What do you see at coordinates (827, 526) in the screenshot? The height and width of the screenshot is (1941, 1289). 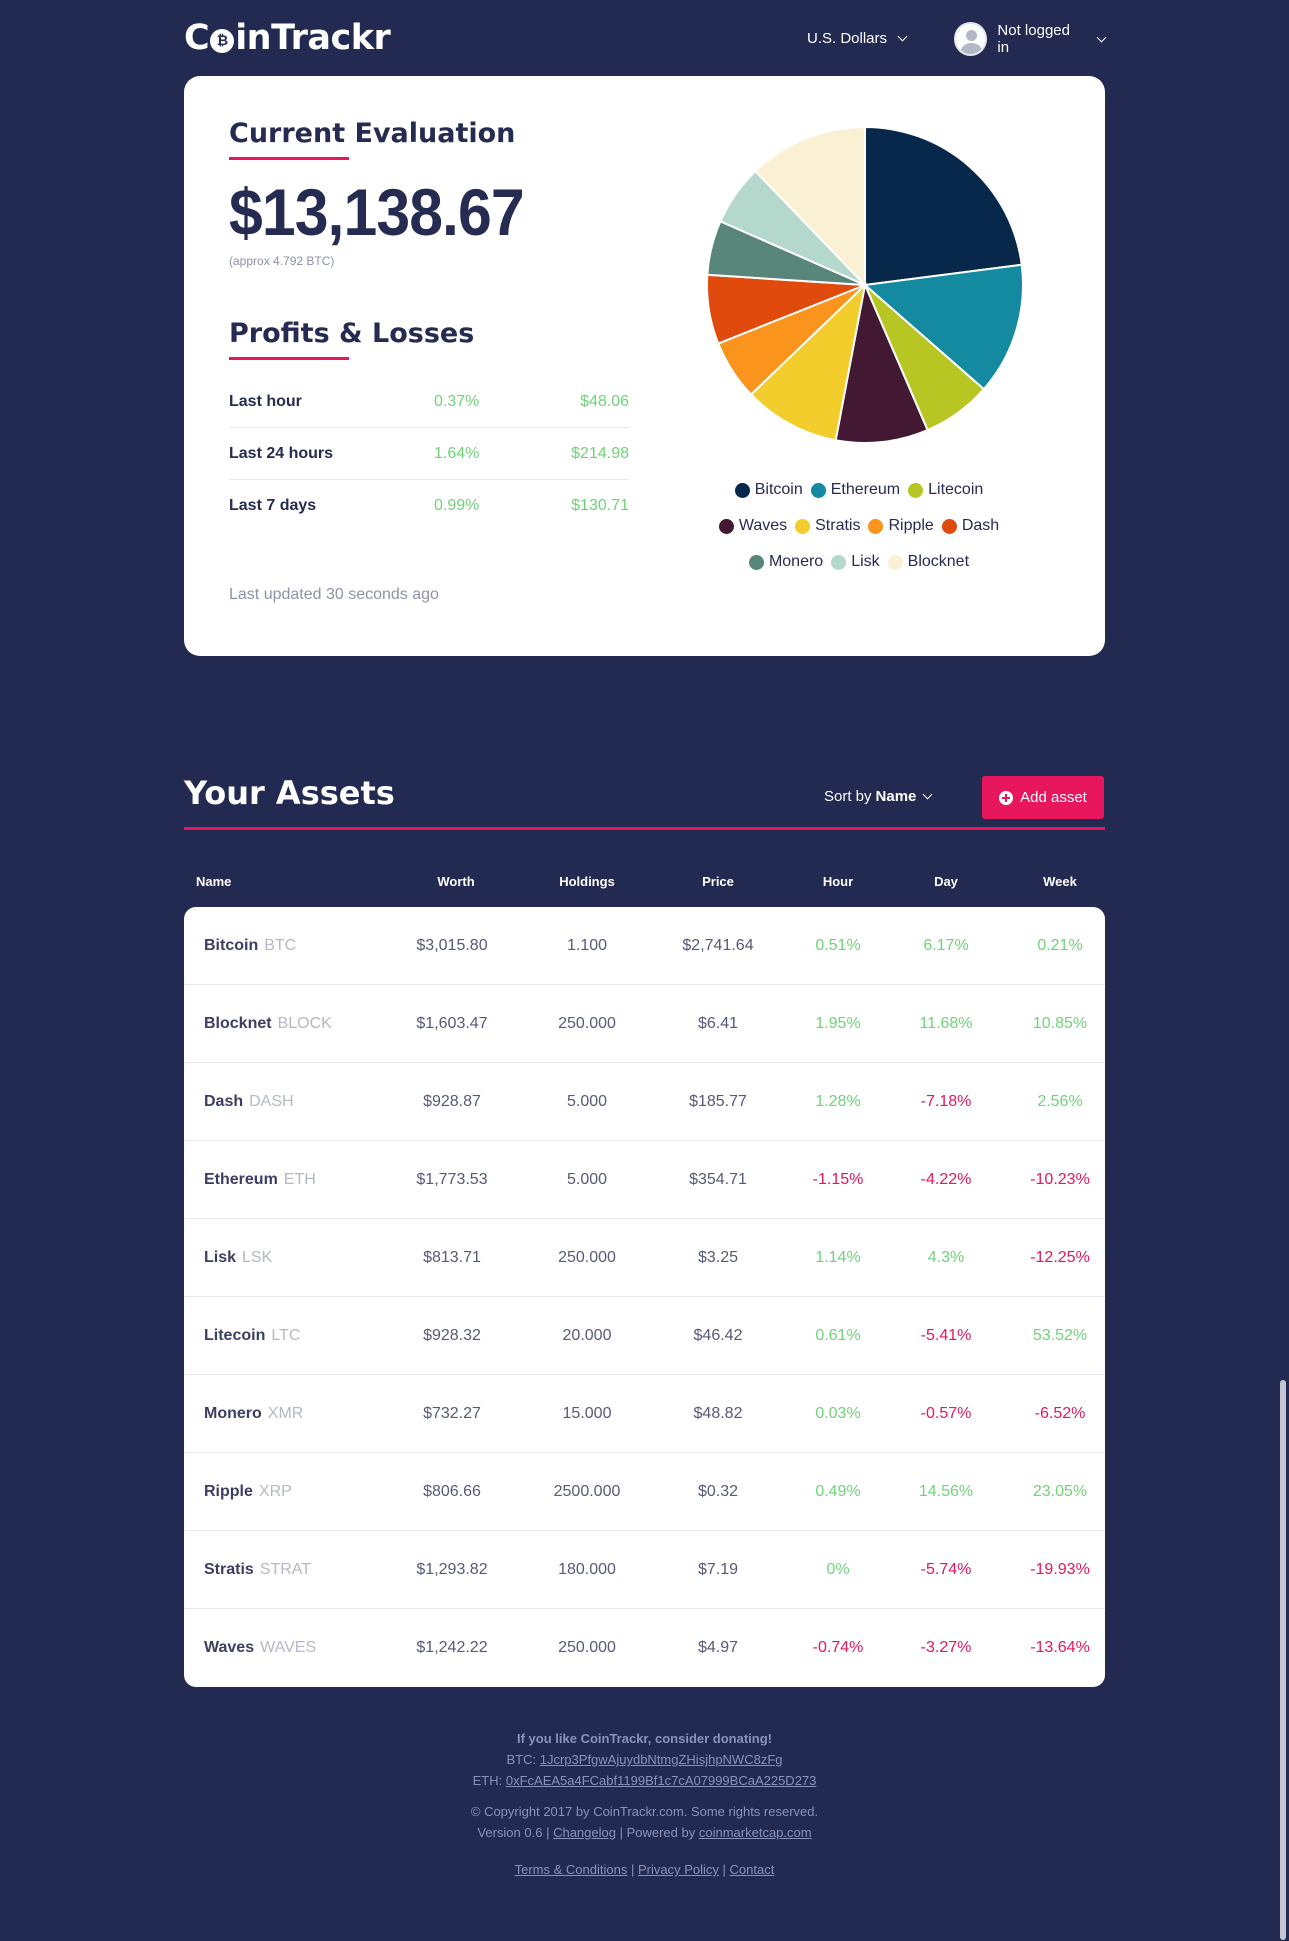 I see `legend-item-stratis: Stratis` at bounding box center [827, 526].